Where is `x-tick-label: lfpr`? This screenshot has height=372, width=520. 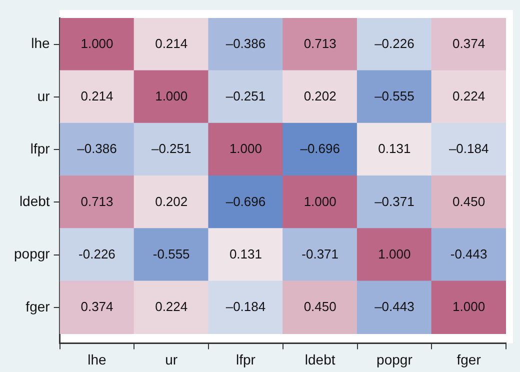
x-tick-label: lfpr is located at coordinates (246, 359).